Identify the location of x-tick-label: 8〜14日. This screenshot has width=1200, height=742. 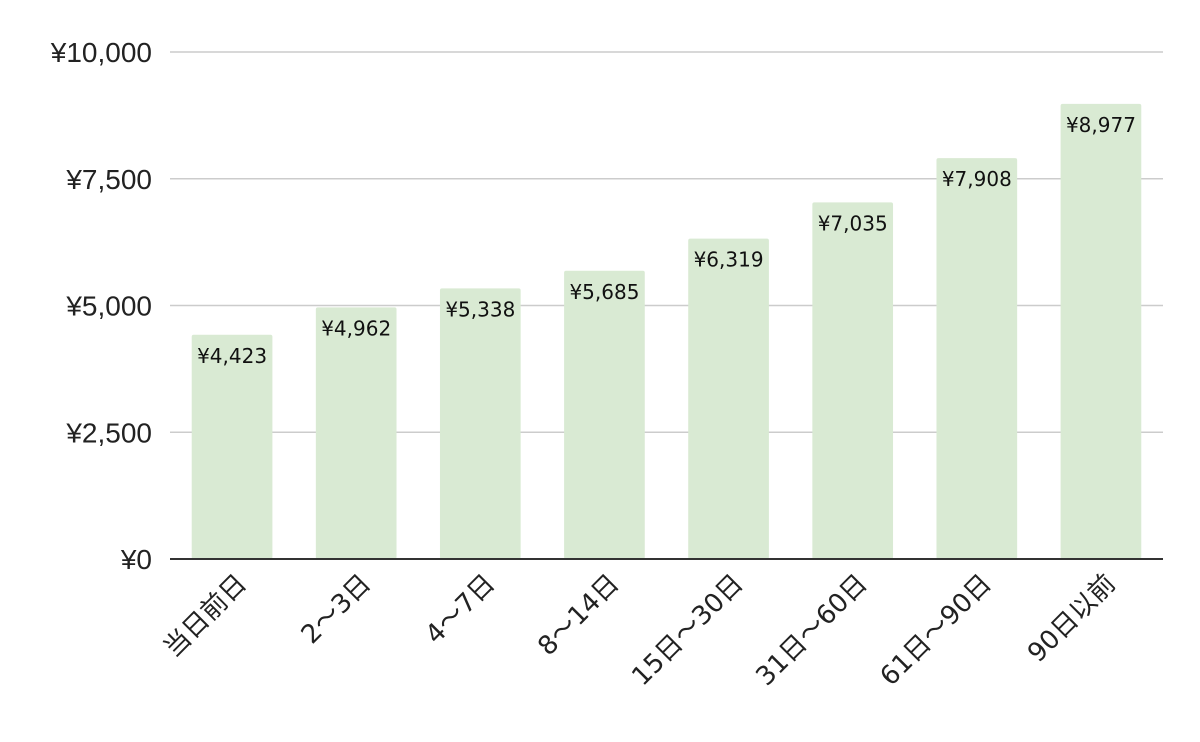
(578, 615).